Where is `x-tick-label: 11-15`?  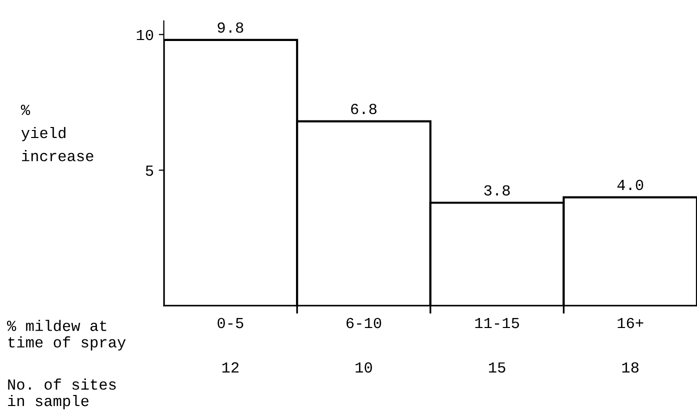 x-tick-label: 11-15 is located at coordinates (497, 323).